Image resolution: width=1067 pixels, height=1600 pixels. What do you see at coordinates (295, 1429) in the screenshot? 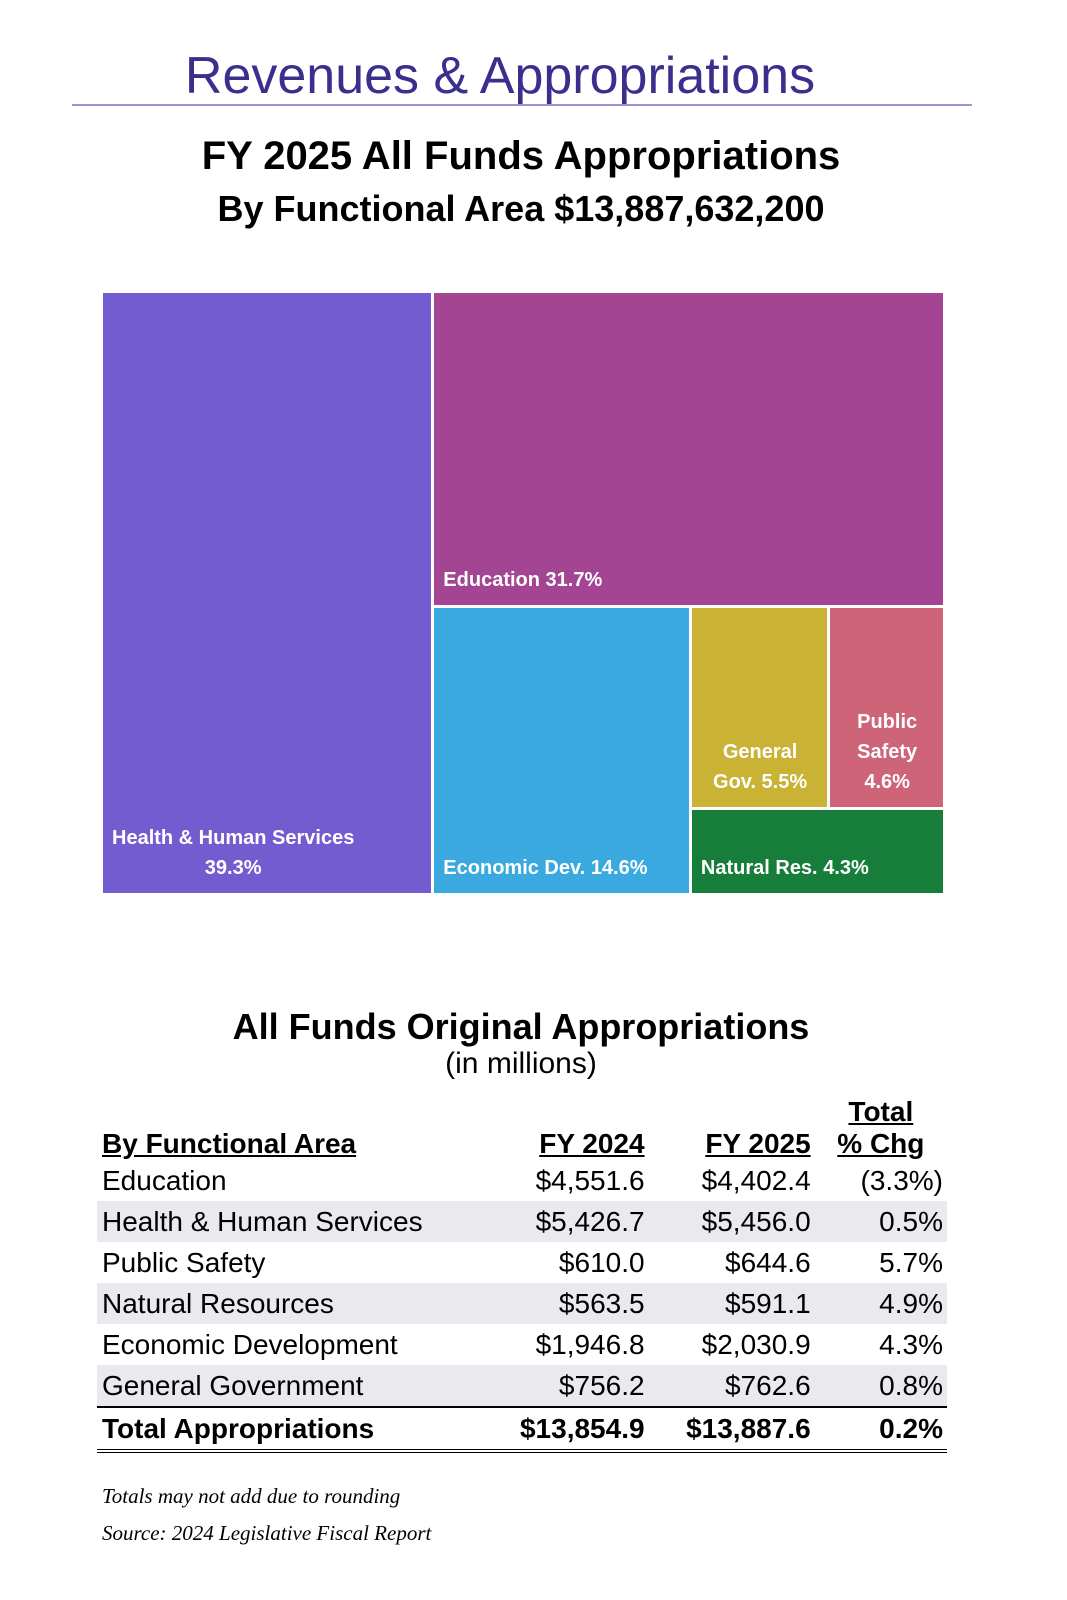
I see `total-cell: Total Appropriations` at bounding box center [295, 1429].